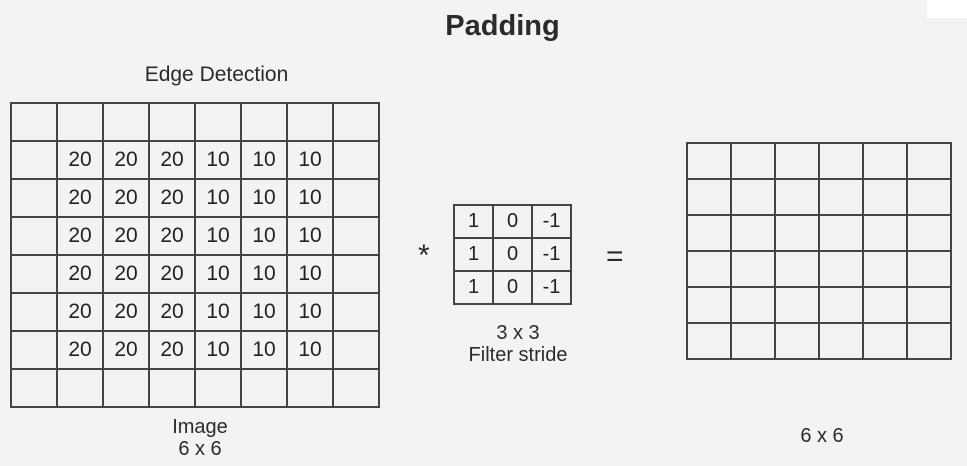 Image resolution: width=967 pixels, height=466 pixels. Describe the element at coordinates (216, 74) in the screenshot. I see `diagram-subtitle: Edge Detection` at that location.